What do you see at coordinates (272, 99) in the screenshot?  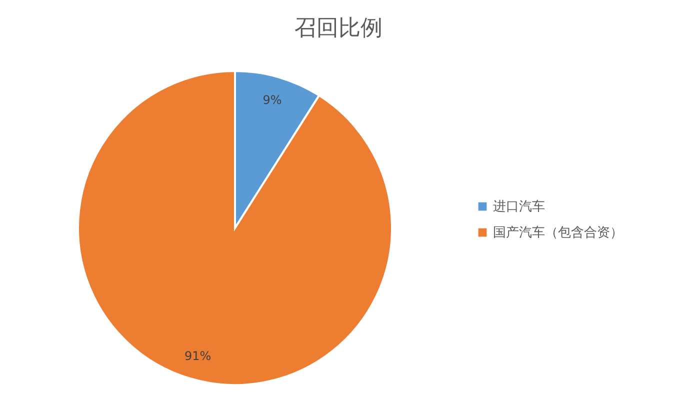 I see `data-label: 9%` at bounding box center [272, 99].